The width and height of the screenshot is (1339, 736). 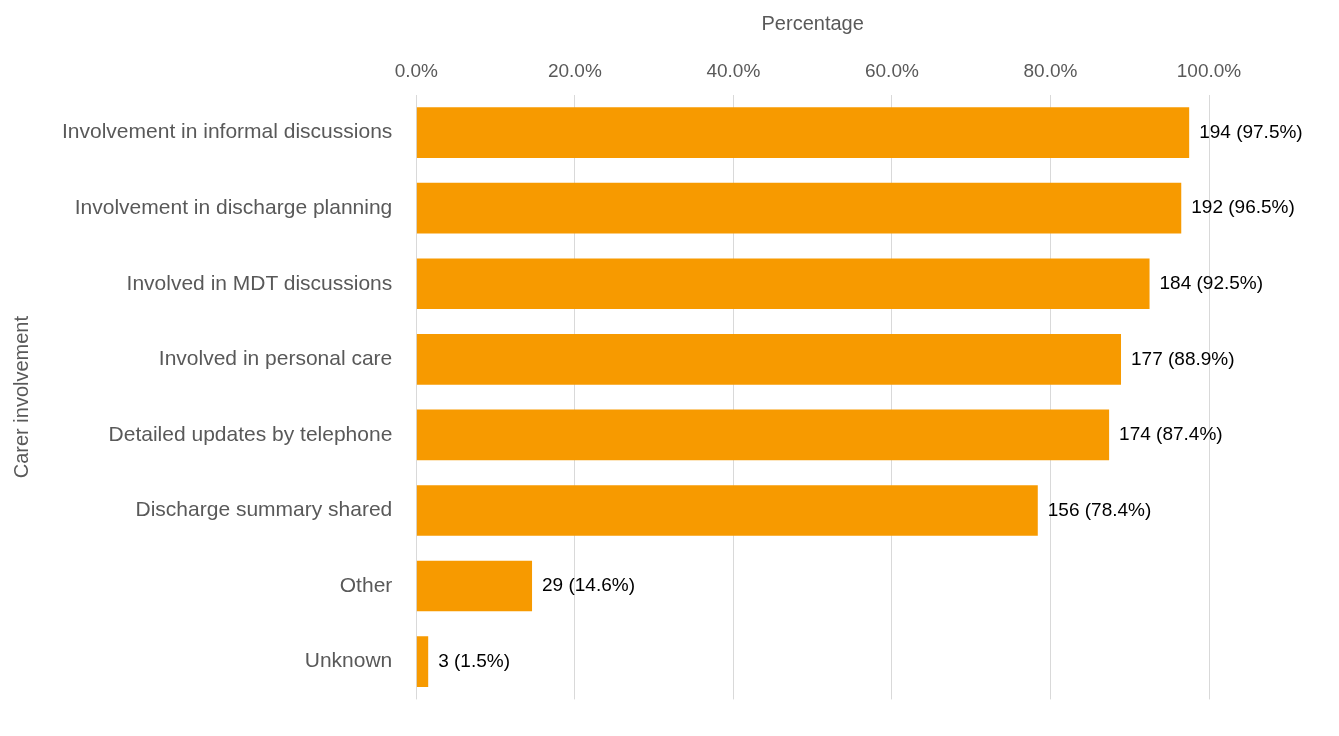 I want to click on y-tick-label: Involvement in discharge planning, so click(x=233, y=206).